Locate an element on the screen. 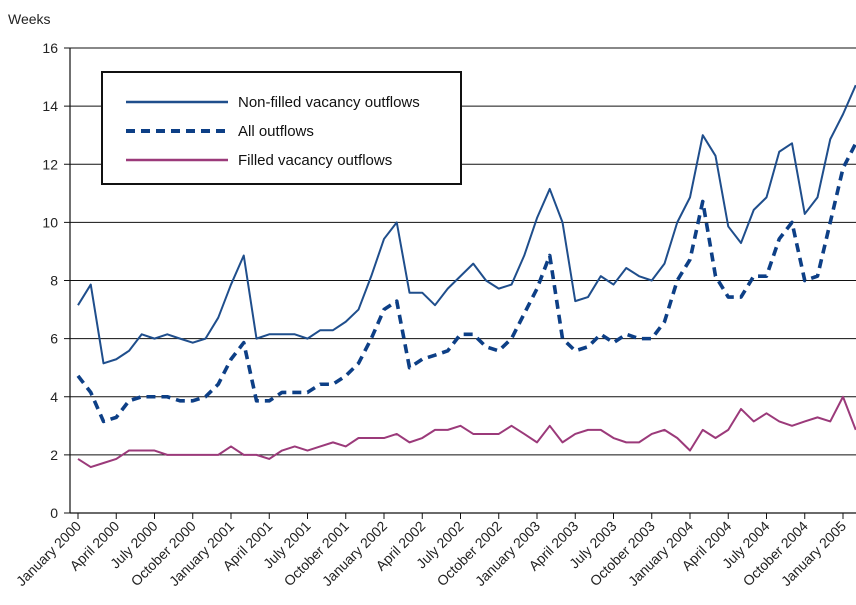  y-tick-label: 2 is located at coordinates (54, 455).